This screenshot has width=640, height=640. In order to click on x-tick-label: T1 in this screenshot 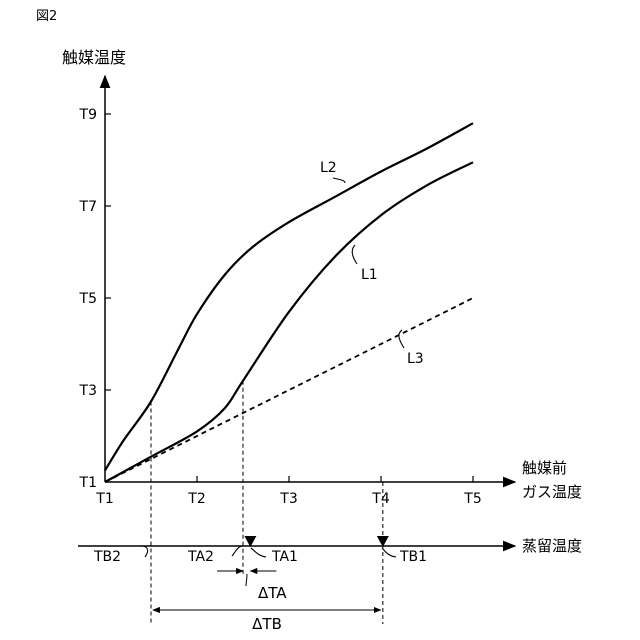, I will do `click(104, 499)`.